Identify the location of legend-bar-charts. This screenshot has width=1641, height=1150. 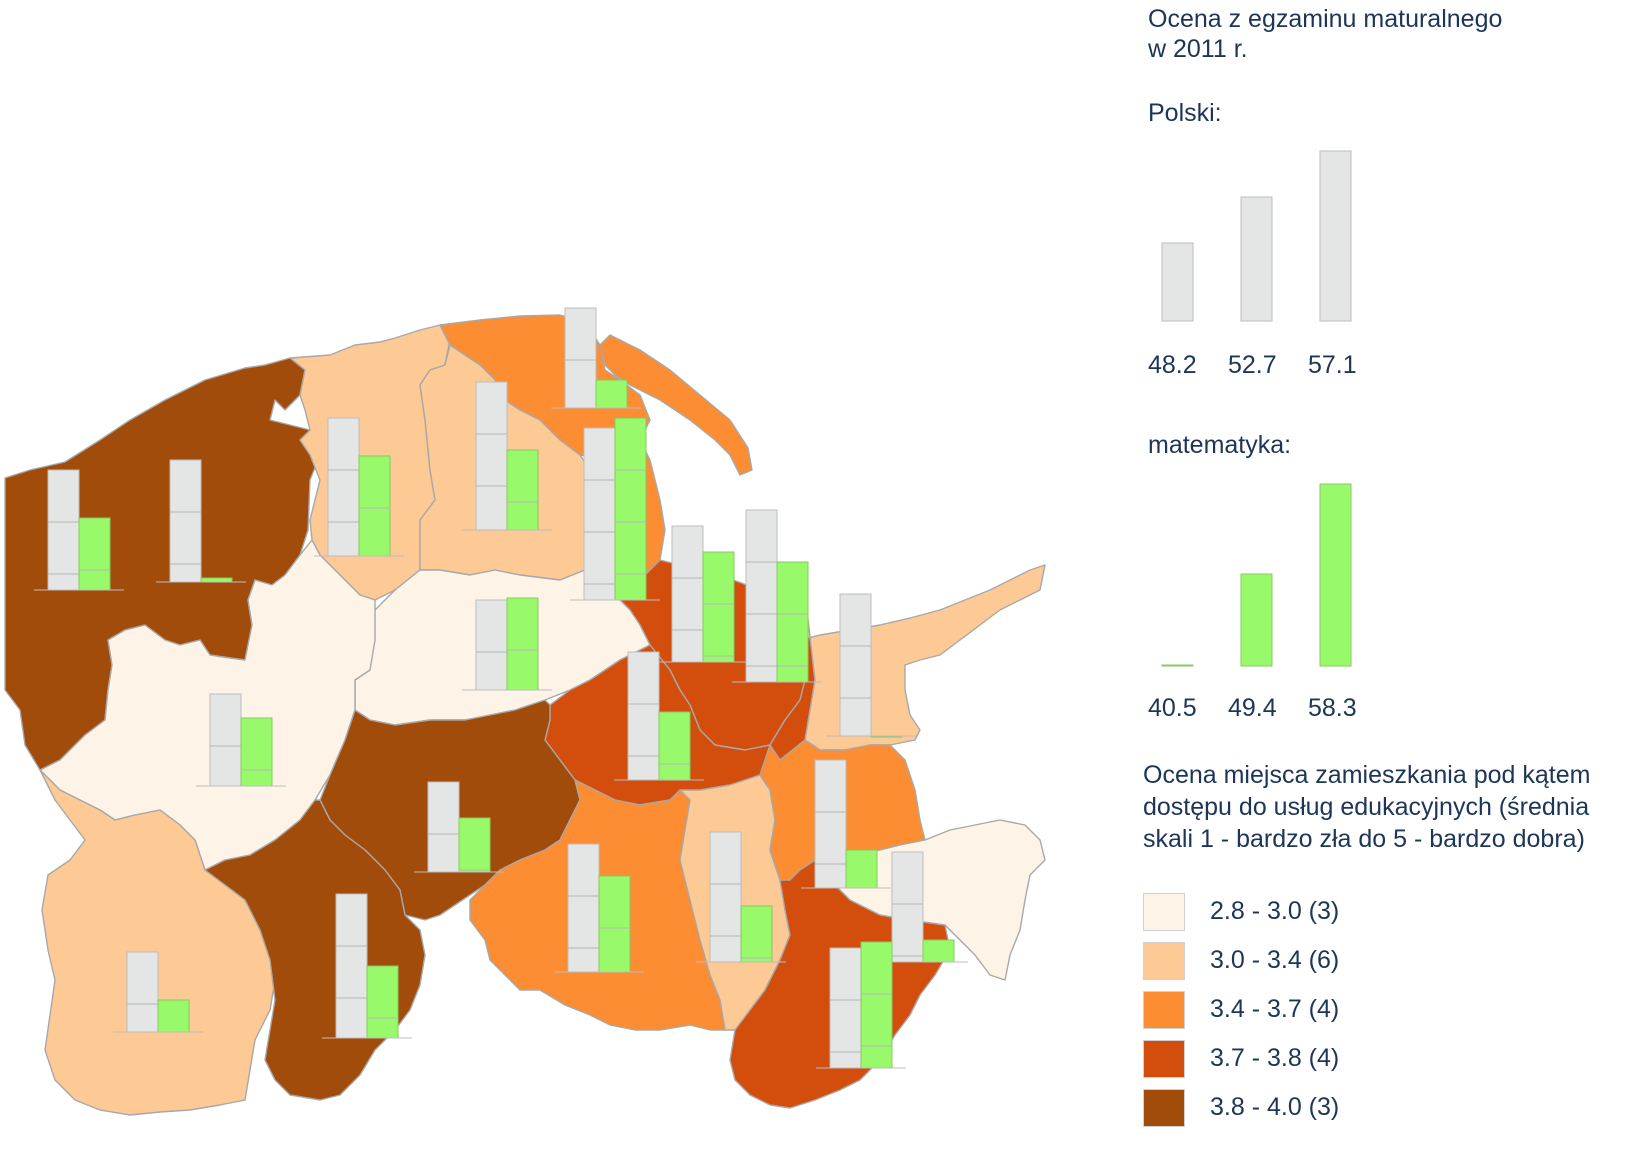
(1256, 408).